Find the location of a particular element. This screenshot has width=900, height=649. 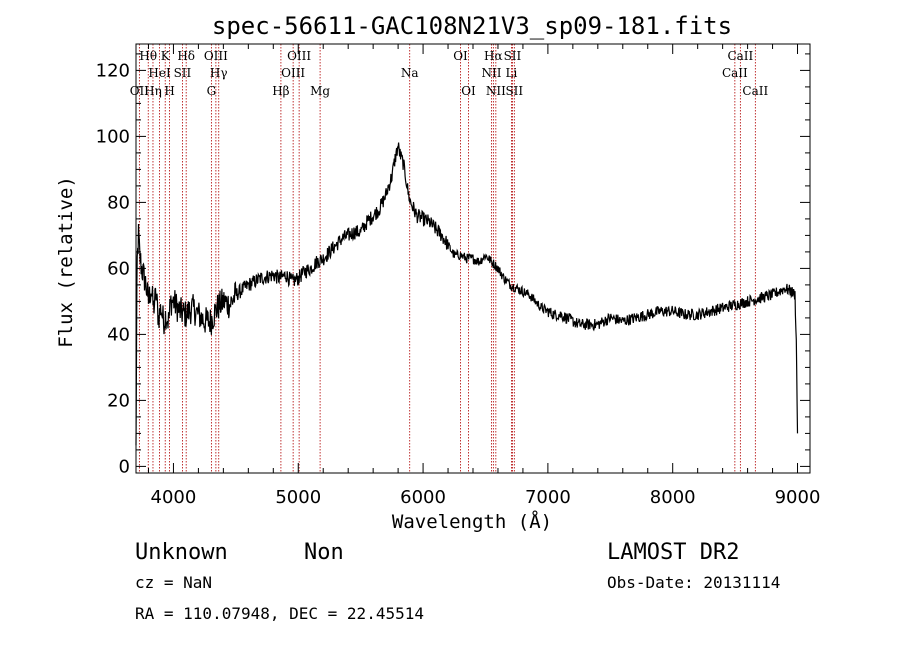

spectral-line-label: OII is located at coordinates (140, 91).